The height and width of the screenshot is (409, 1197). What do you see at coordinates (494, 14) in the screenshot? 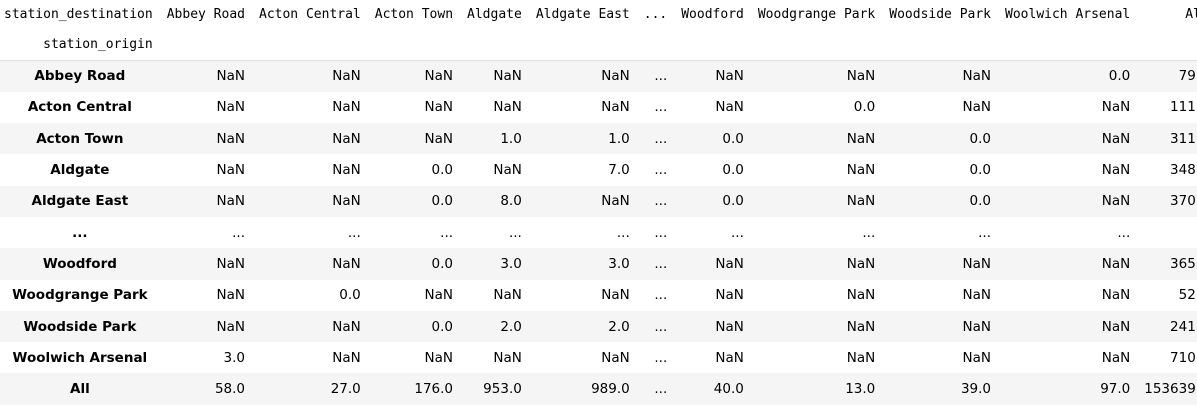
I see `column-header: Aldgate` at bounding box center [494, 14].